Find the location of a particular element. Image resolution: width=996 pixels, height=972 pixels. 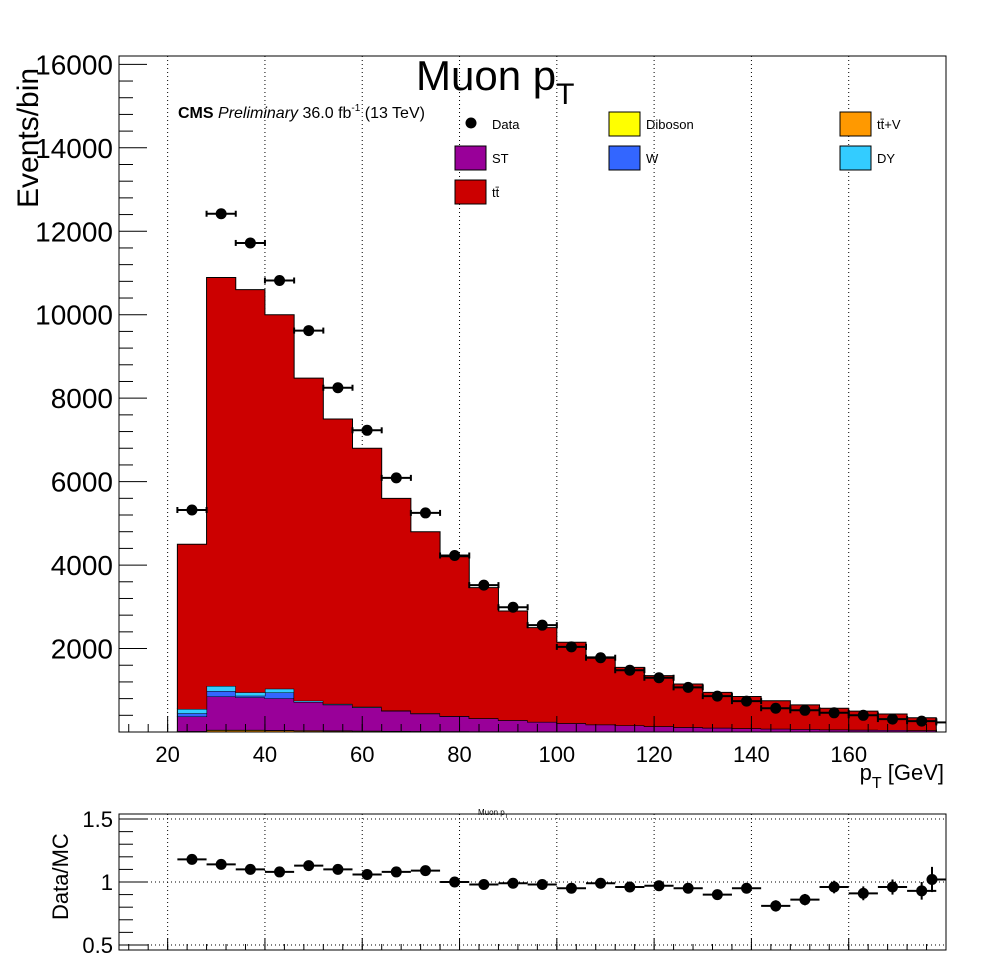

legend-label: Data is located at coordinates (506, 124).